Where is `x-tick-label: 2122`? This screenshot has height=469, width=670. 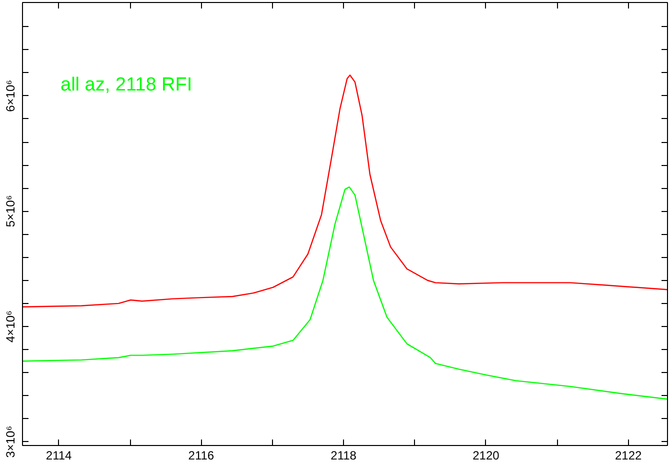
x-tick-label: 2122 is located at coordinates (628, 455).